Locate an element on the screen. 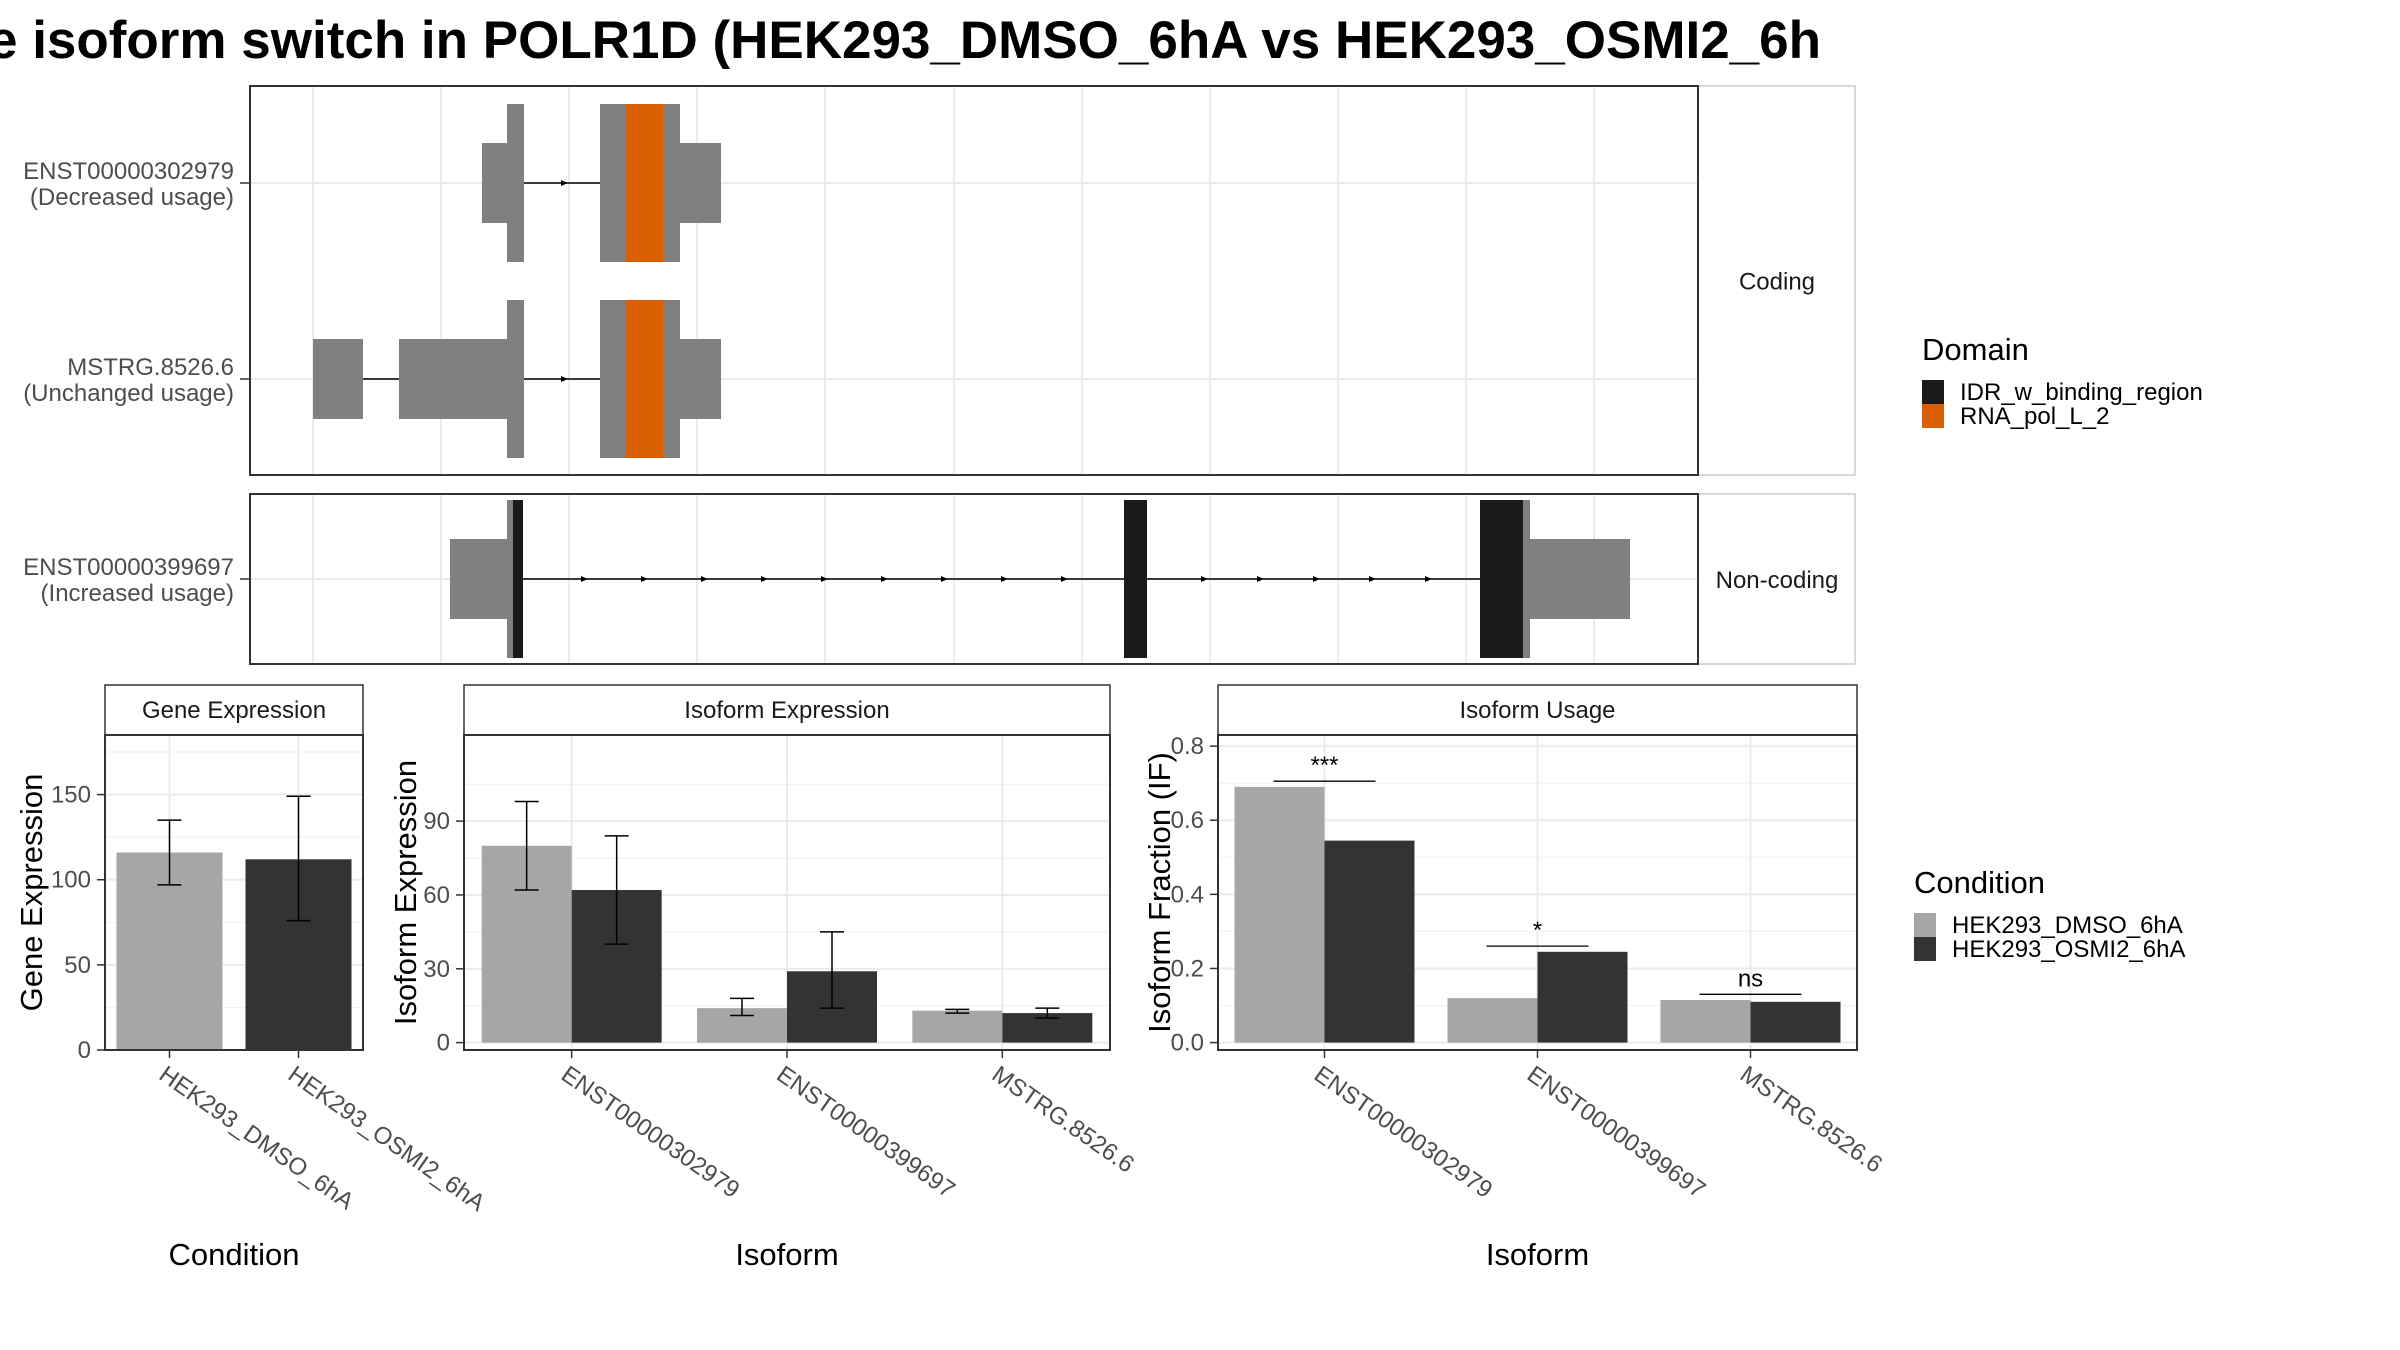 The height and width of the screenshot is (1350, 2400). track-label-id: MSTRG.8526.6 is located at coordinates (150, 367).